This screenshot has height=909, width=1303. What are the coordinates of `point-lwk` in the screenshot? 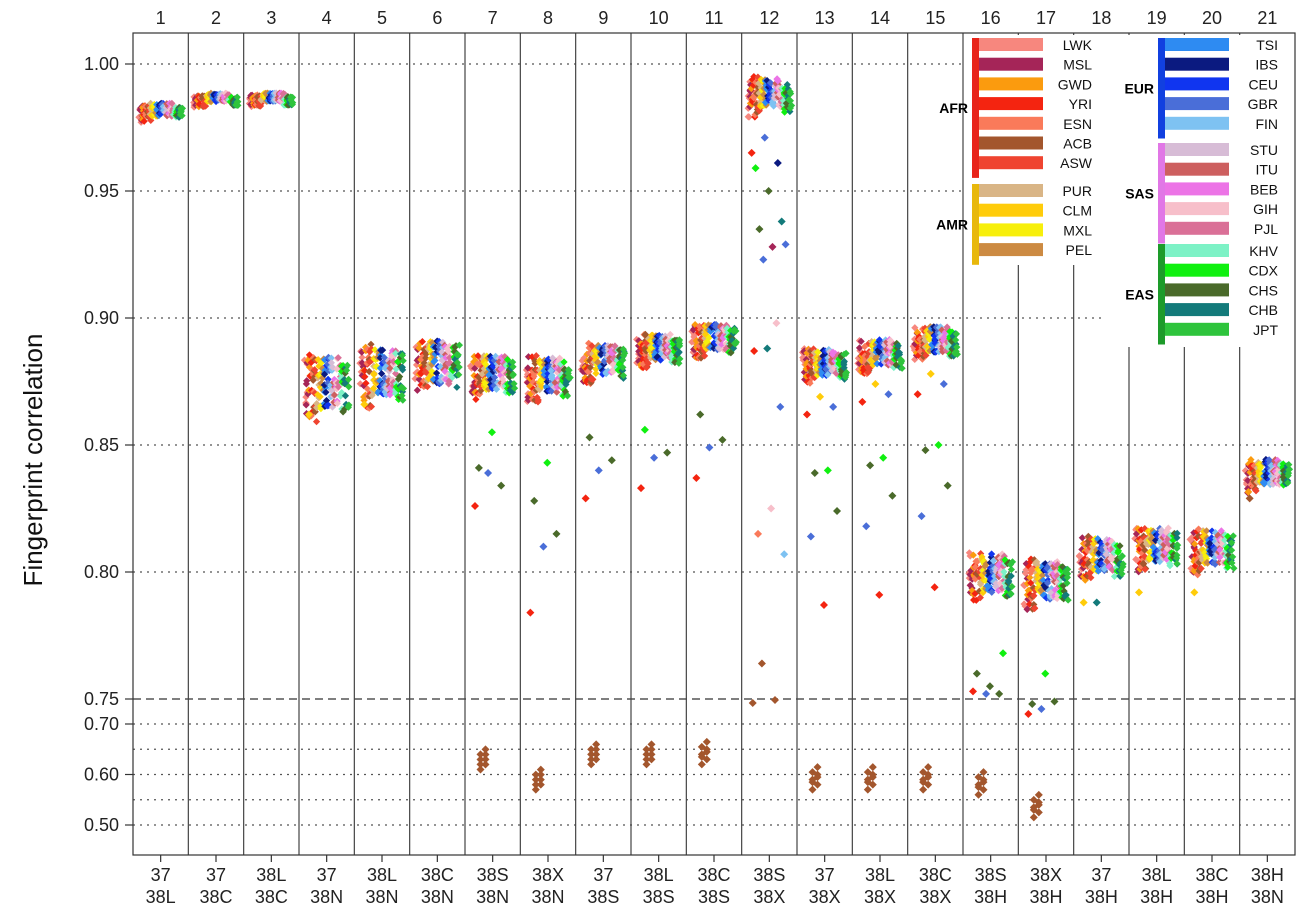 It's located at (362, 357).